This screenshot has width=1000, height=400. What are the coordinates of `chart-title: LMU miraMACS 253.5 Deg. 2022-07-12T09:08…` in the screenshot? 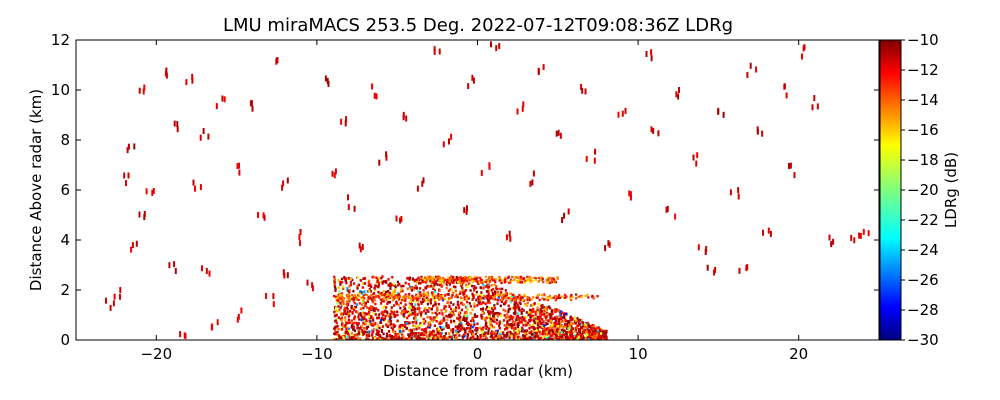 It's located at (478, 25).